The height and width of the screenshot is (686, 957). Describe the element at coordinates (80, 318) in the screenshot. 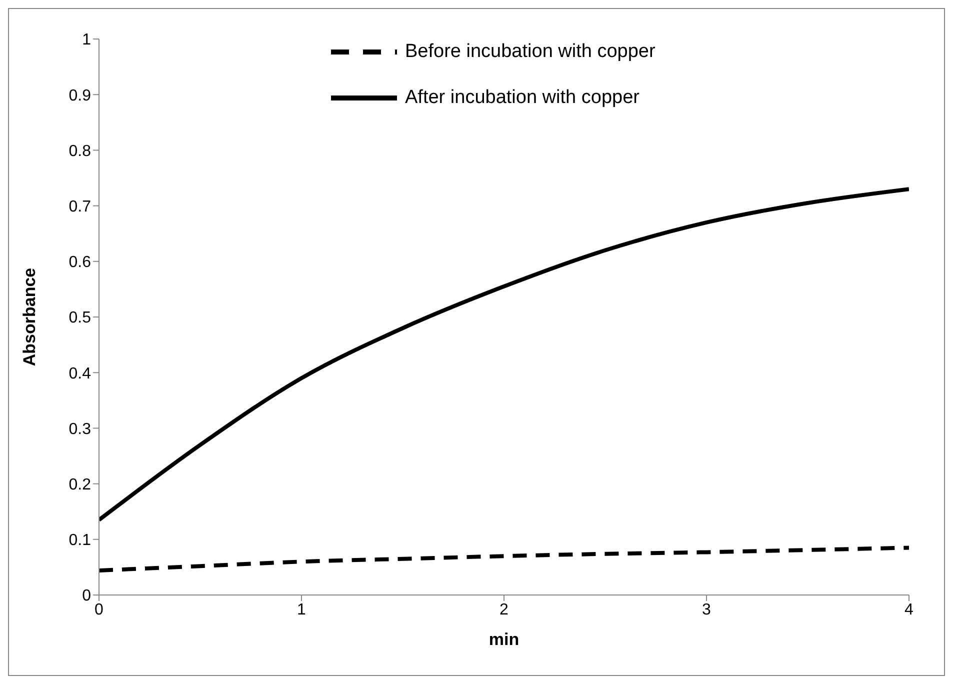

I see `y-tick-label: 0.5` at that location.